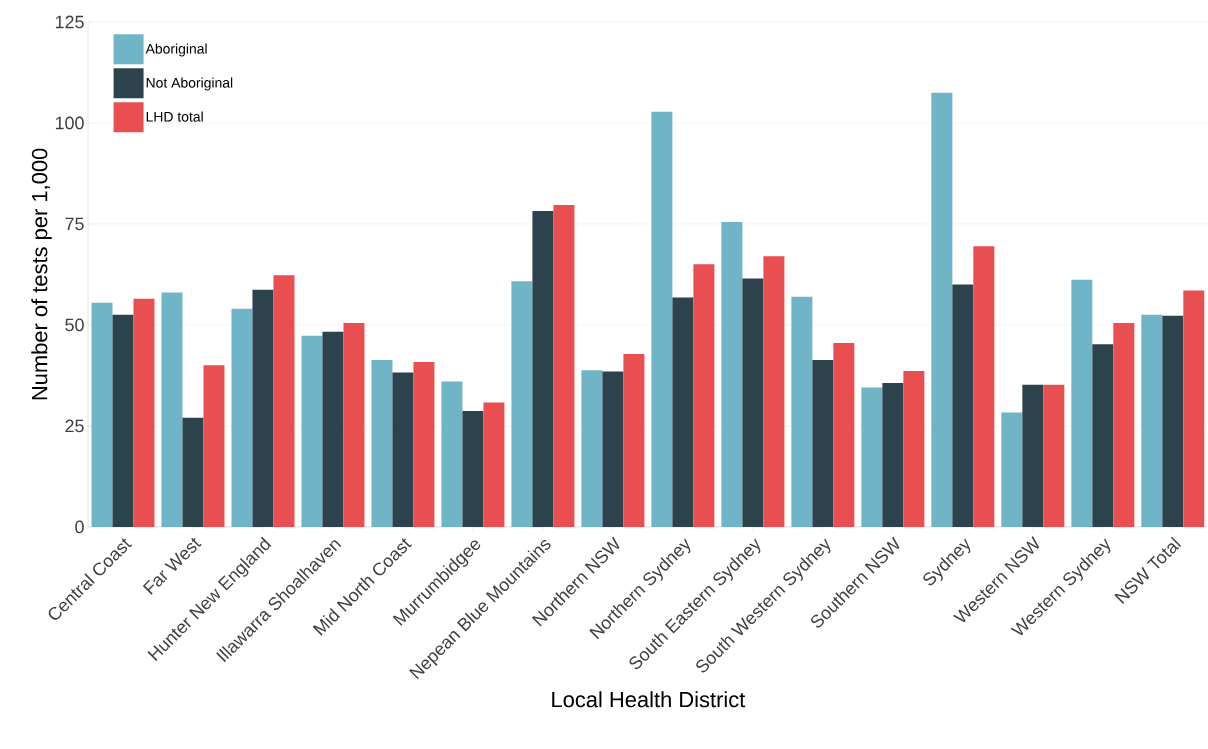  I want to click on x-axis-title: Local Health District, so click(649, 699).